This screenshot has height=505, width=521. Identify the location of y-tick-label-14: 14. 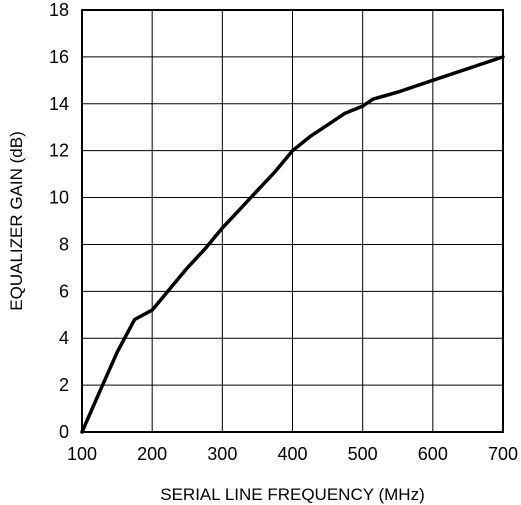
(59, 104).